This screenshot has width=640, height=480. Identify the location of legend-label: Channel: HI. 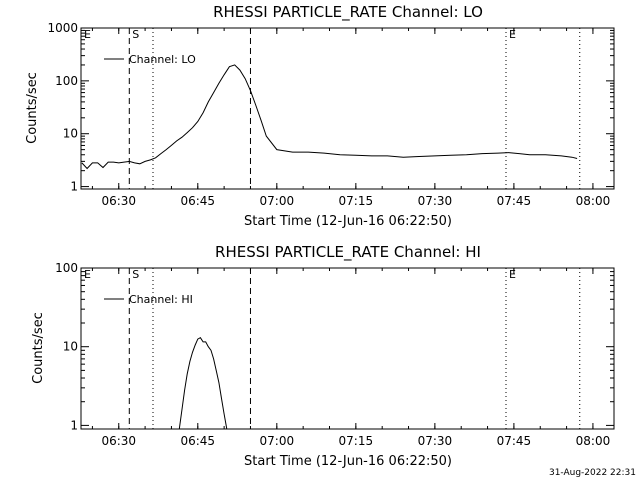
(161, 299).